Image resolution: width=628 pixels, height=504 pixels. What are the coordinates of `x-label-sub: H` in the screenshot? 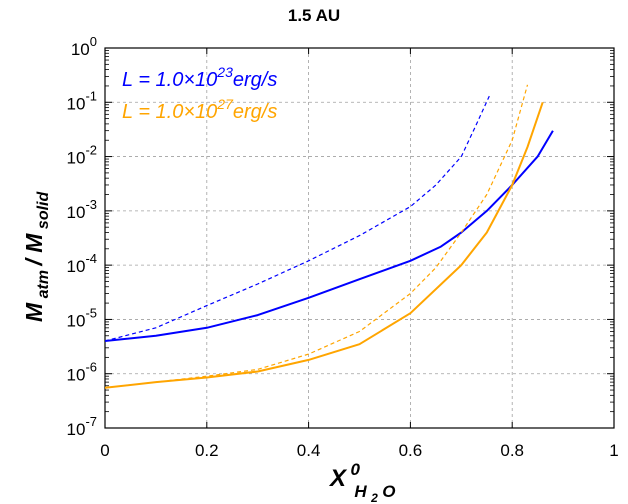 It's located at (360, 491).